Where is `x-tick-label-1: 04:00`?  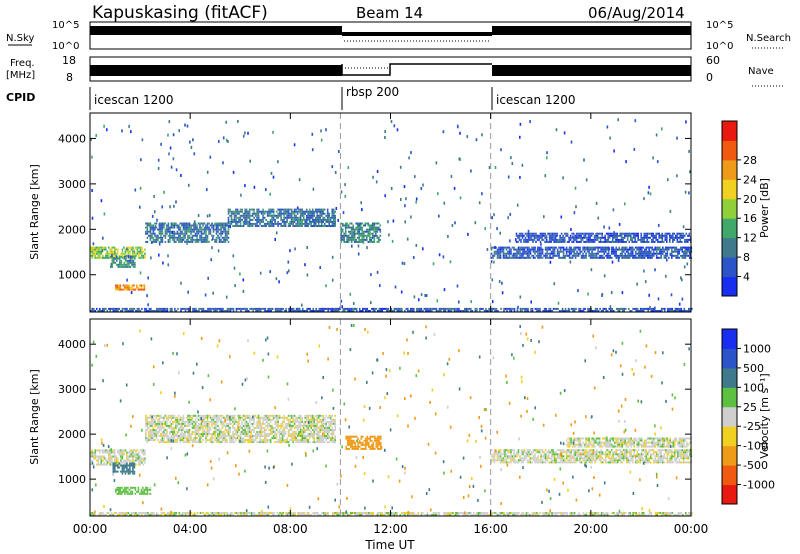 x-tick-label-1: 04:00 is located at coordinates (190, 529).